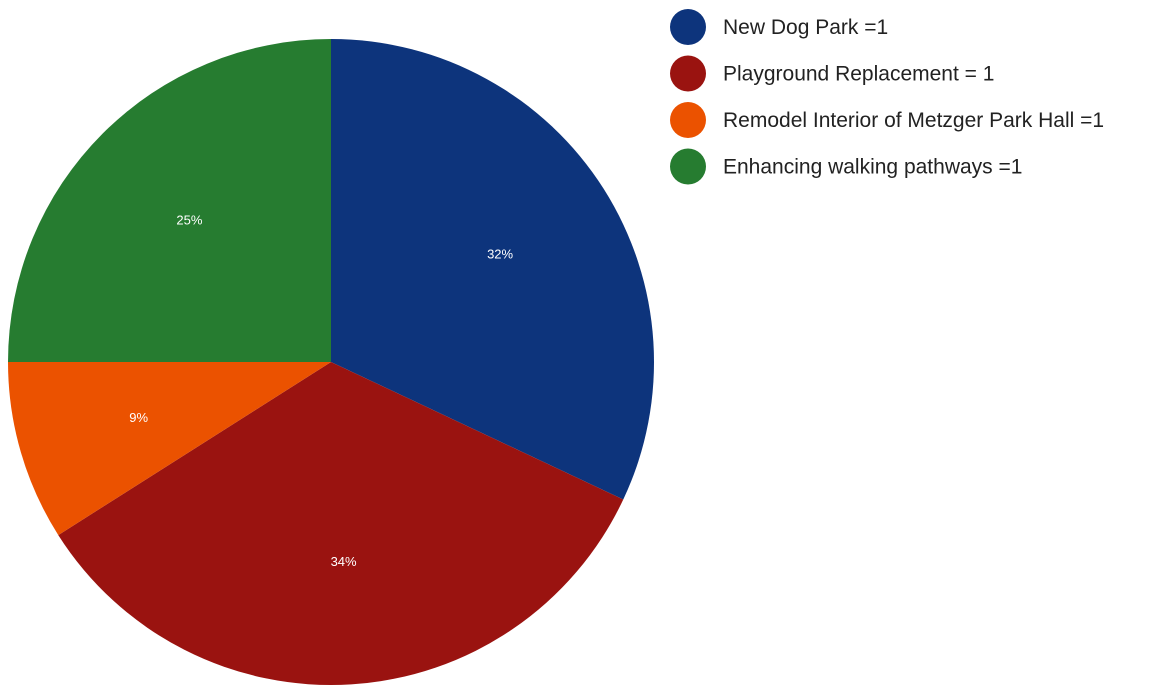 The image size is (1163, 686). I want to click on slice-value-label: 34%, so click(344, 561).